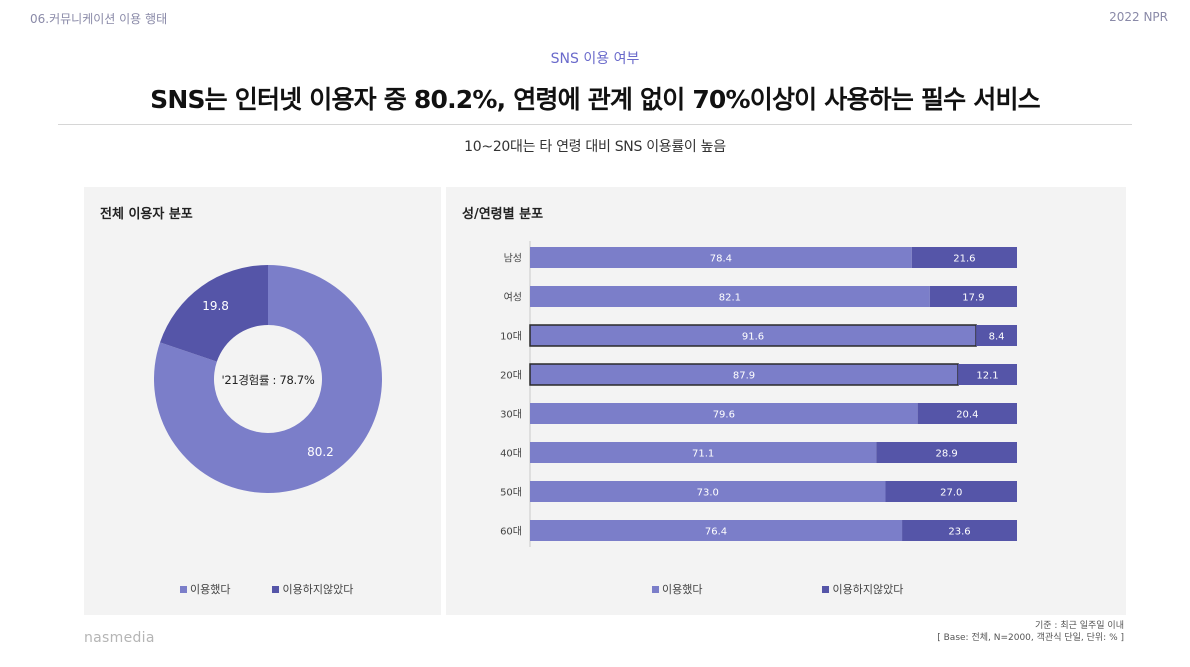 The width and height of the screenshot is (1190, 667). I want to click on category-label: 60대, so click(511, 532).